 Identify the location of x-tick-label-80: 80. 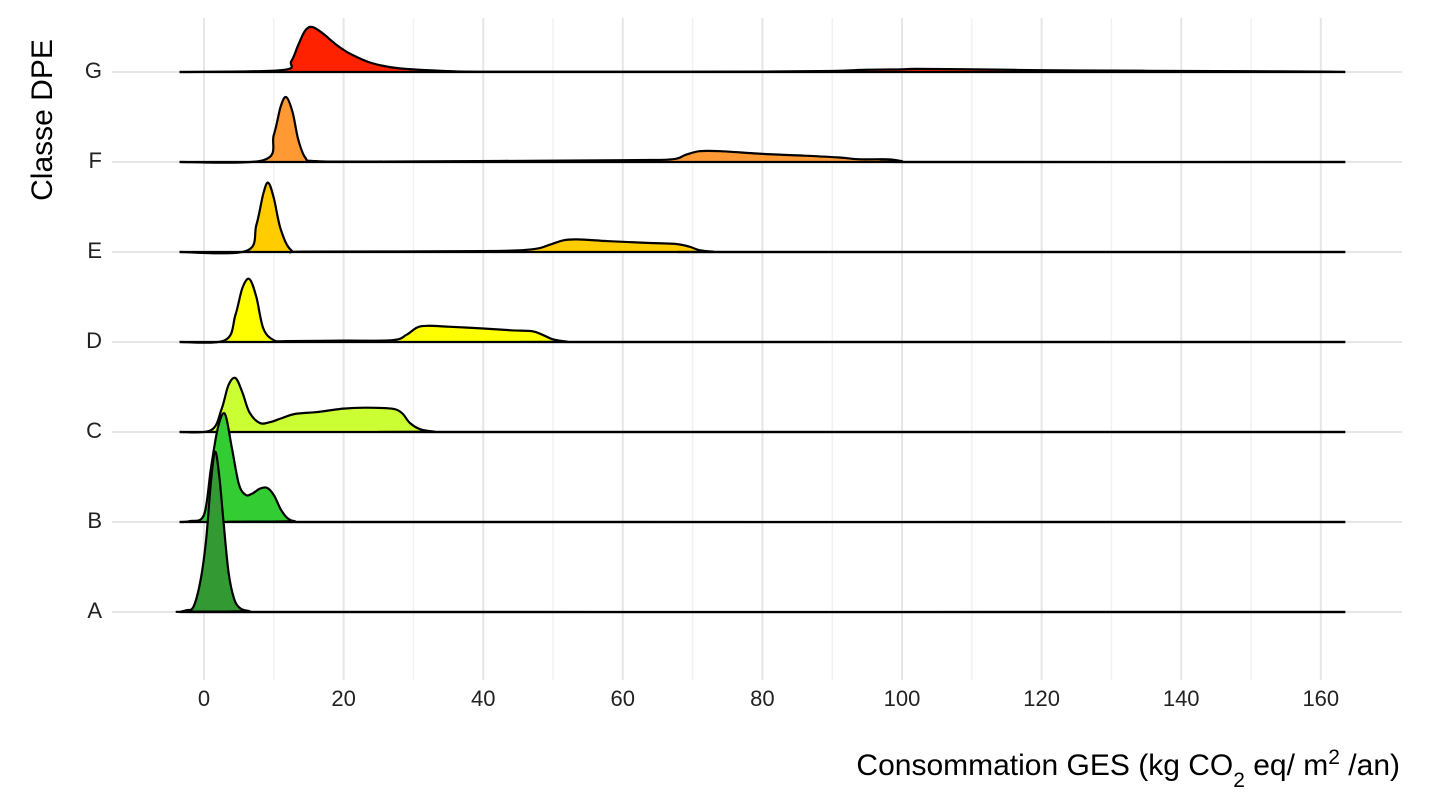
(762, 698).